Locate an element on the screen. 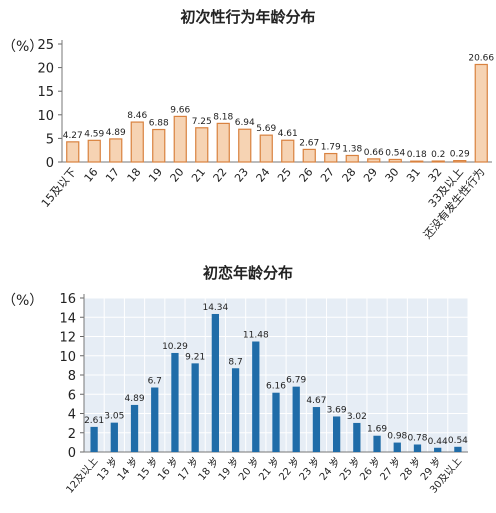  chart1-value-label: 4.61 is located at coordinates (288, 134).